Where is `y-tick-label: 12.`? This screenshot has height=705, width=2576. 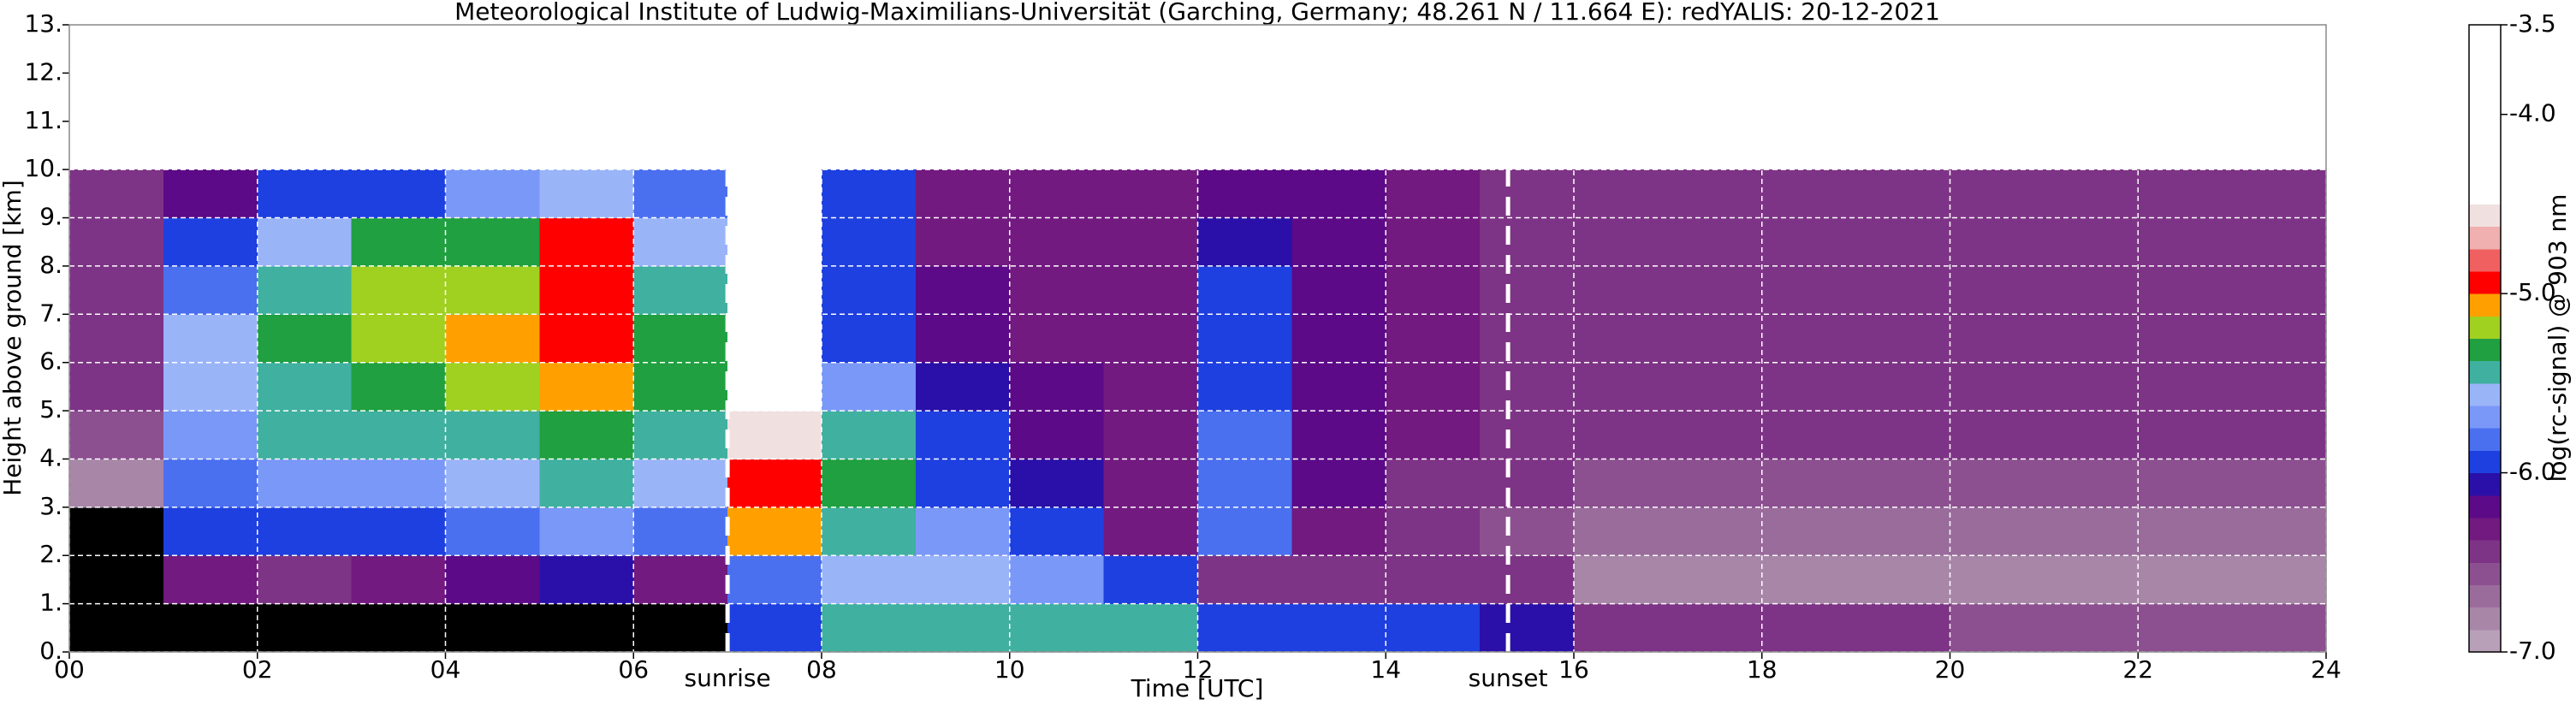
y-tick-label: 12. is located at coordinates (43, 71).